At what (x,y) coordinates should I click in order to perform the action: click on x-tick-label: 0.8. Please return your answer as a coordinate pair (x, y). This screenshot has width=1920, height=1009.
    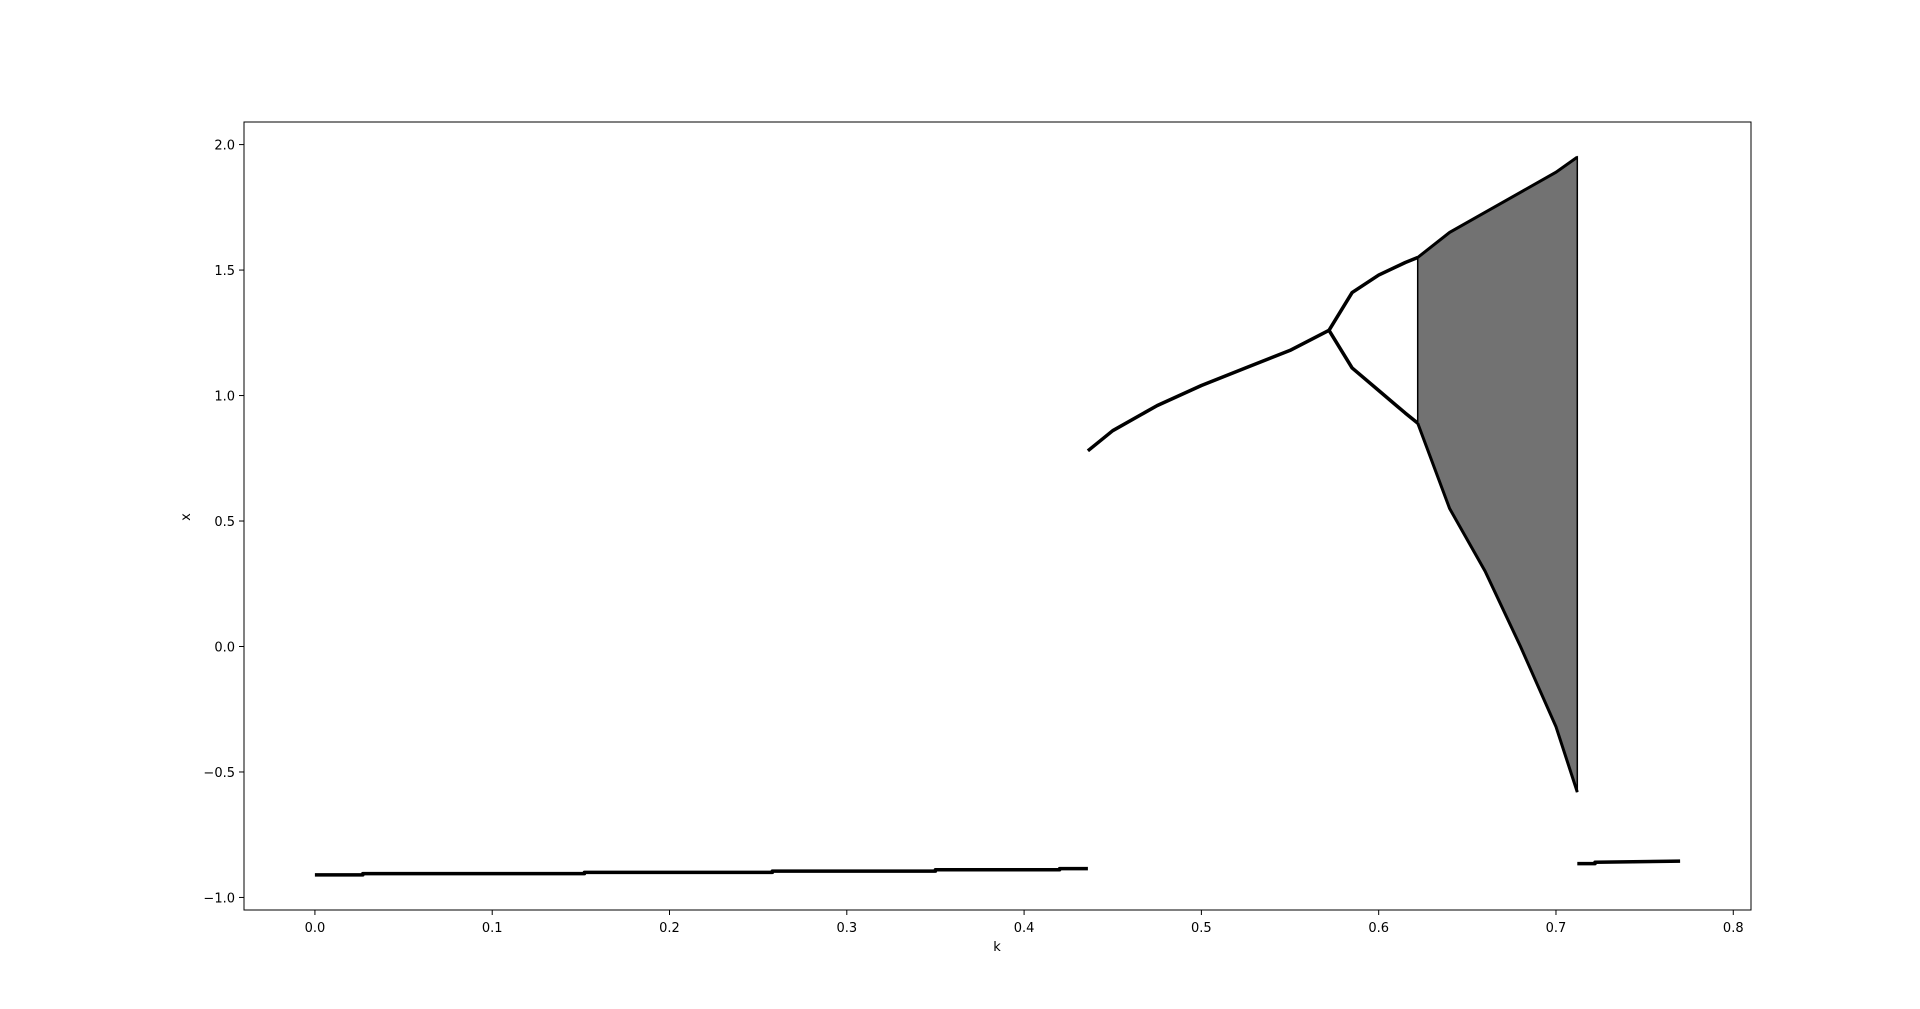
    Looking at the image, I should click on (1733, 928).